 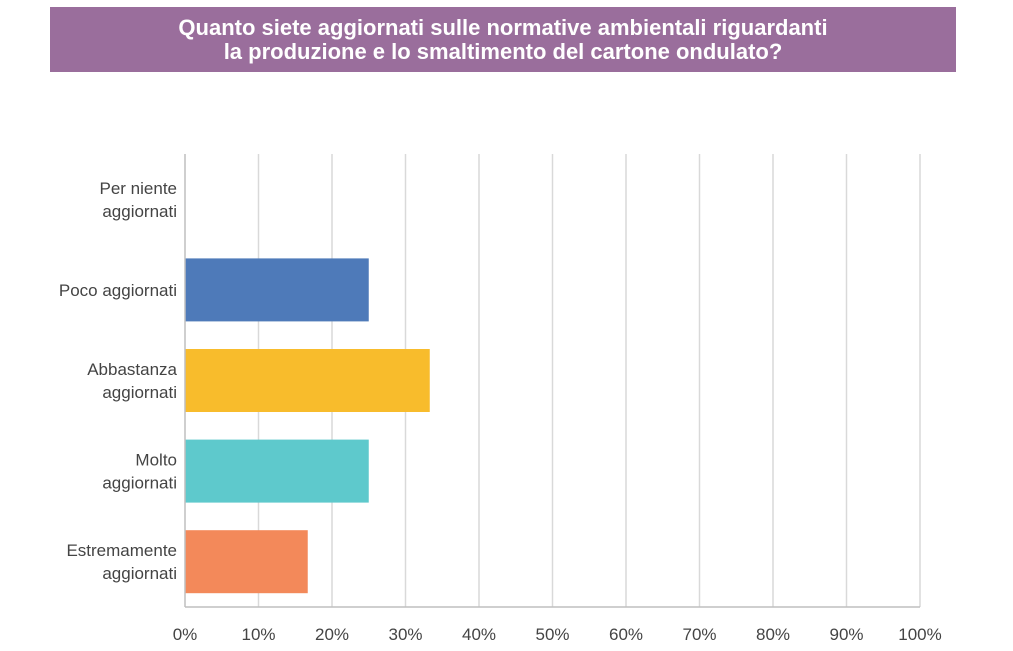 I want to click on category-label: Abbastanza aggiornati, so click(x=132, y=381).